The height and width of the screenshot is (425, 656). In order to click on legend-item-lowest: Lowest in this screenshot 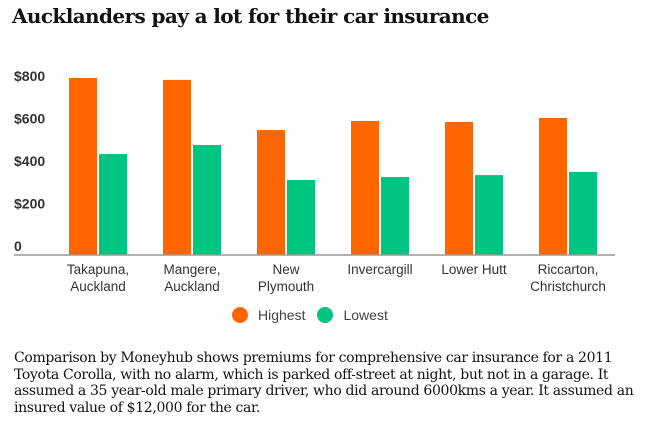, I will do `click(352, 315)`.